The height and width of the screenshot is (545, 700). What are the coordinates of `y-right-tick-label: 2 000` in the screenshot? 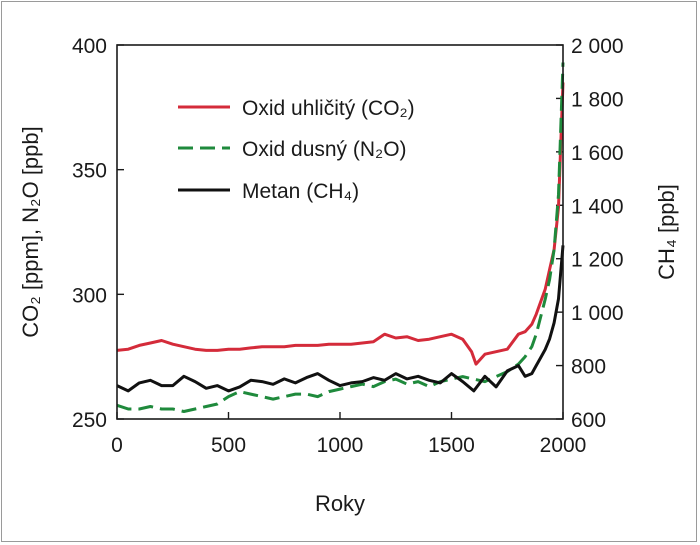 It's located at (597, 46).